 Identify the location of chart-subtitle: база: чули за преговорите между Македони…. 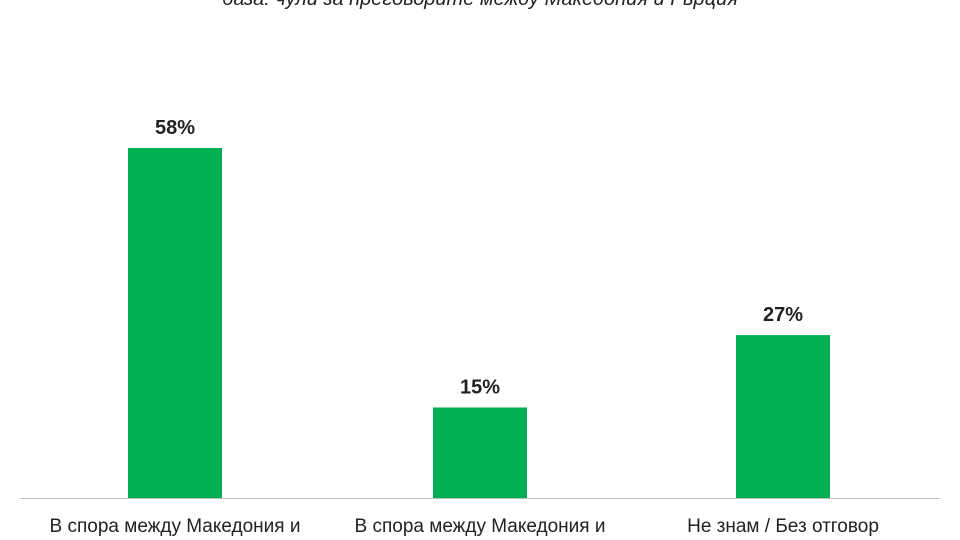
(480, 5).